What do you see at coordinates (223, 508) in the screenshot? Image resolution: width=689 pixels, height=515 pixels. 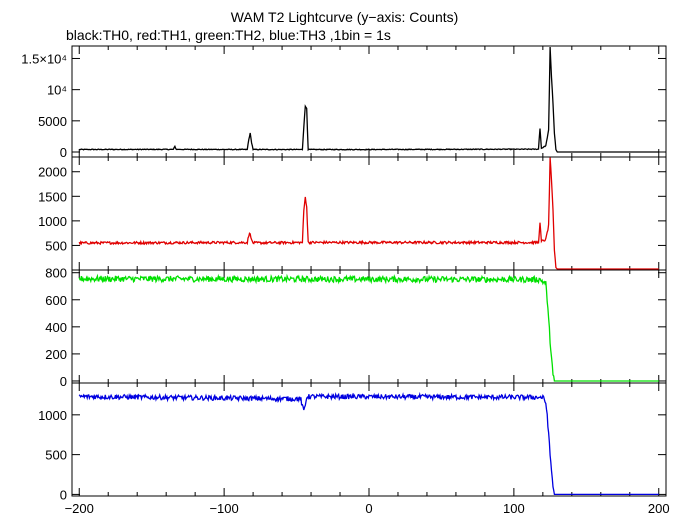 I see `x-tick-label: −100` at bounding box center [223, 508].